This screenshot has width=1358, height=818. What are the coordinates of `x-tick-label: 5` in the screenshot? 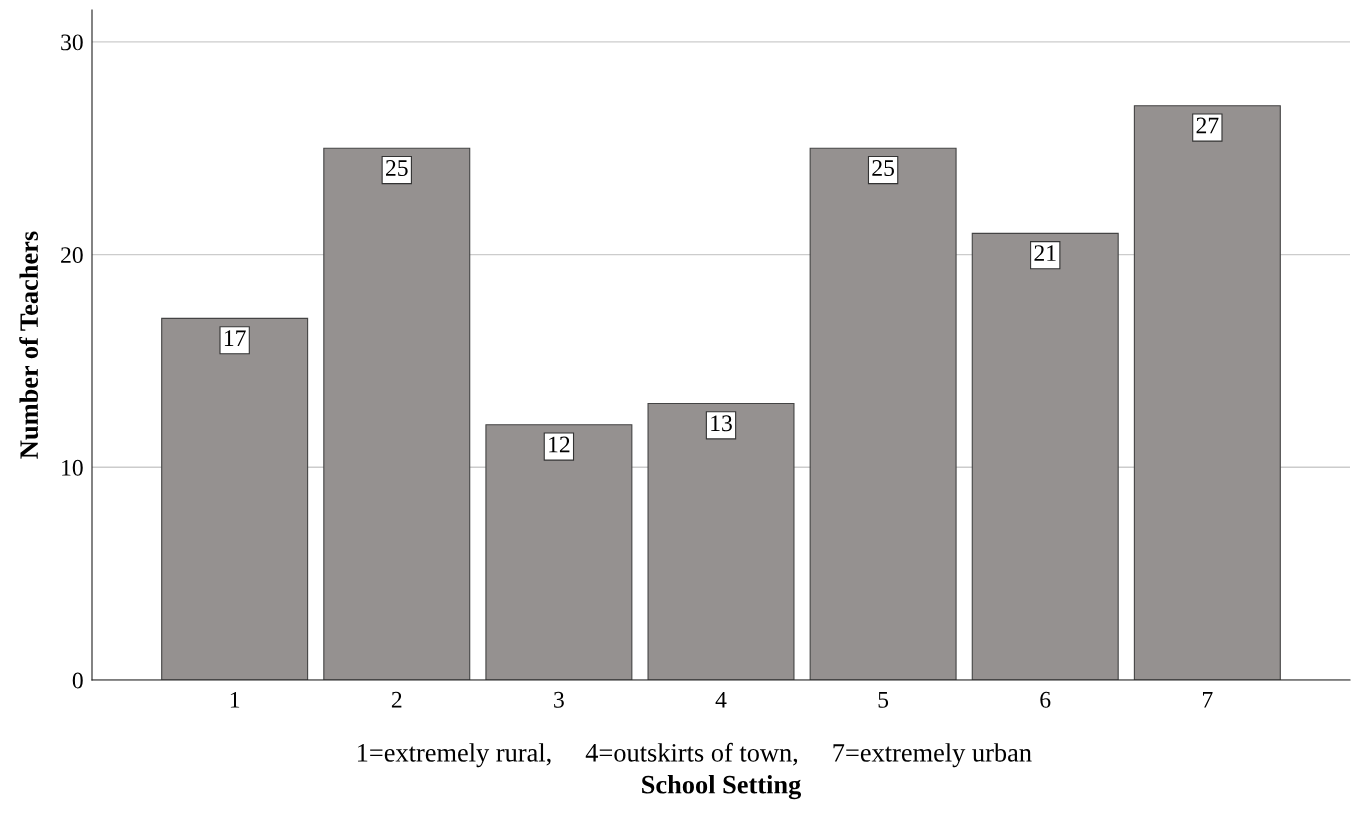 It's located at (883, 700).